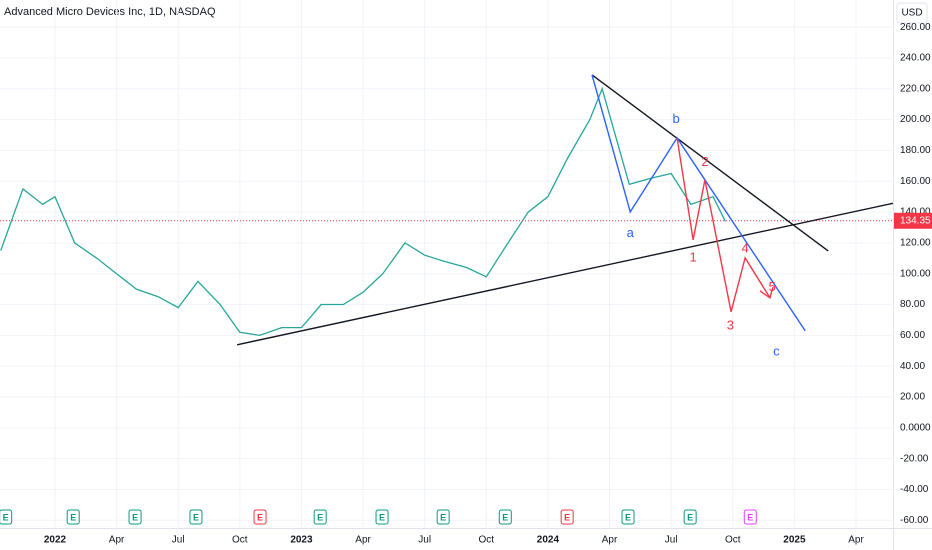  Describe the element at coordinates (914, 458) in the screenshot. I see `y-tick-label: -20.00` at that location.